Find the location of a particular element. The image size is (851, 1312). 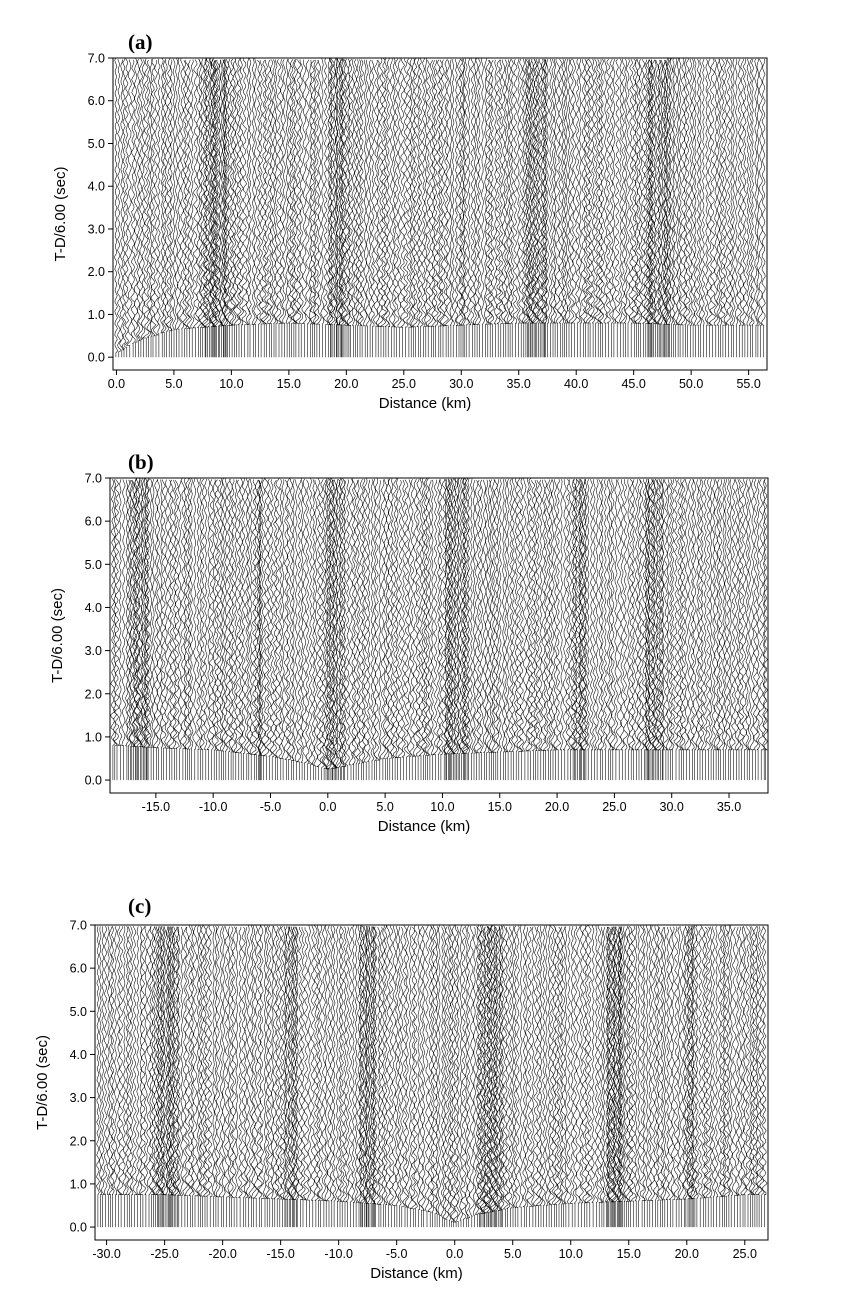

x-tick-label: -15.0 is located at coordinates (156, 807).